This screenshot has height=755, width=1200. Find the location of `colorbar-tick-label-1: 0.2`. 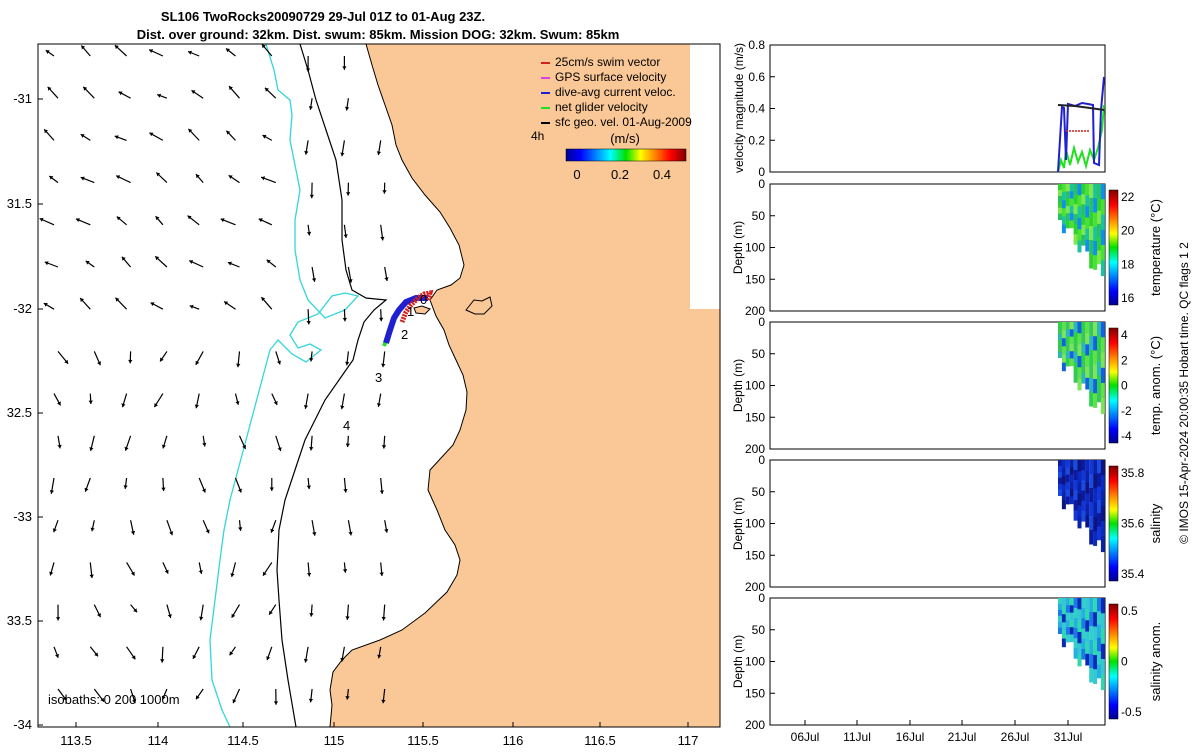

colorbar-tick-label-1: 0.2 is located at coordinates (620, 174).